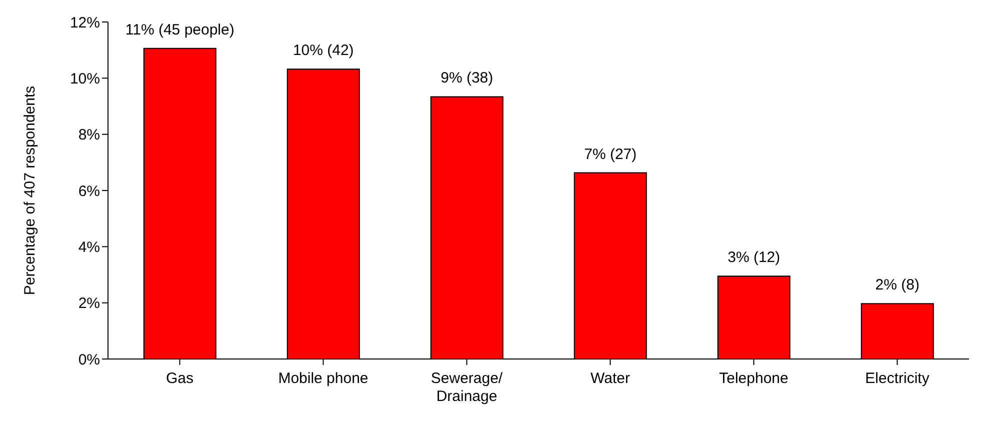  Describe the element at coordinates (897, 378) in the screenshot. I see `x-tick-label: Electricity` at that location.